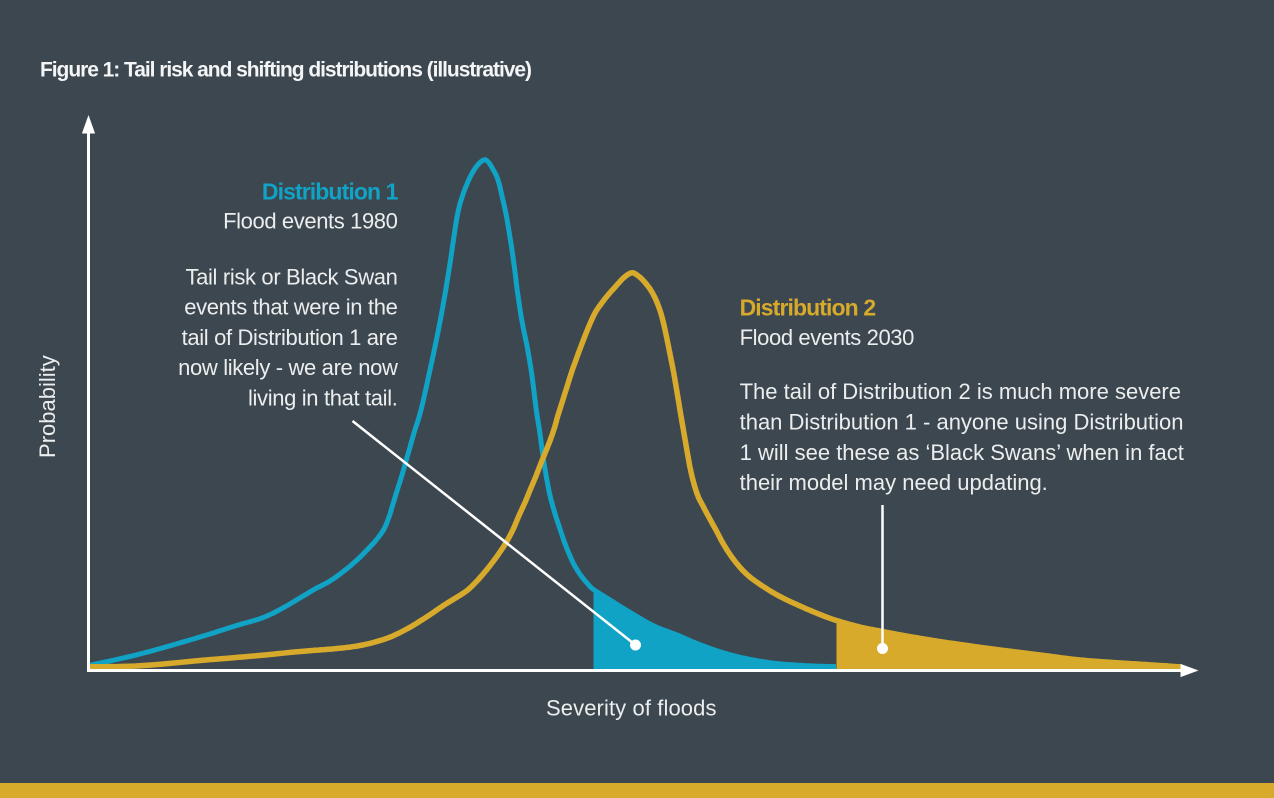 Image resolution: width=1274 pixels, height=798 pixels. I want to click on svg-text: living in that tail., so click(323, 398).